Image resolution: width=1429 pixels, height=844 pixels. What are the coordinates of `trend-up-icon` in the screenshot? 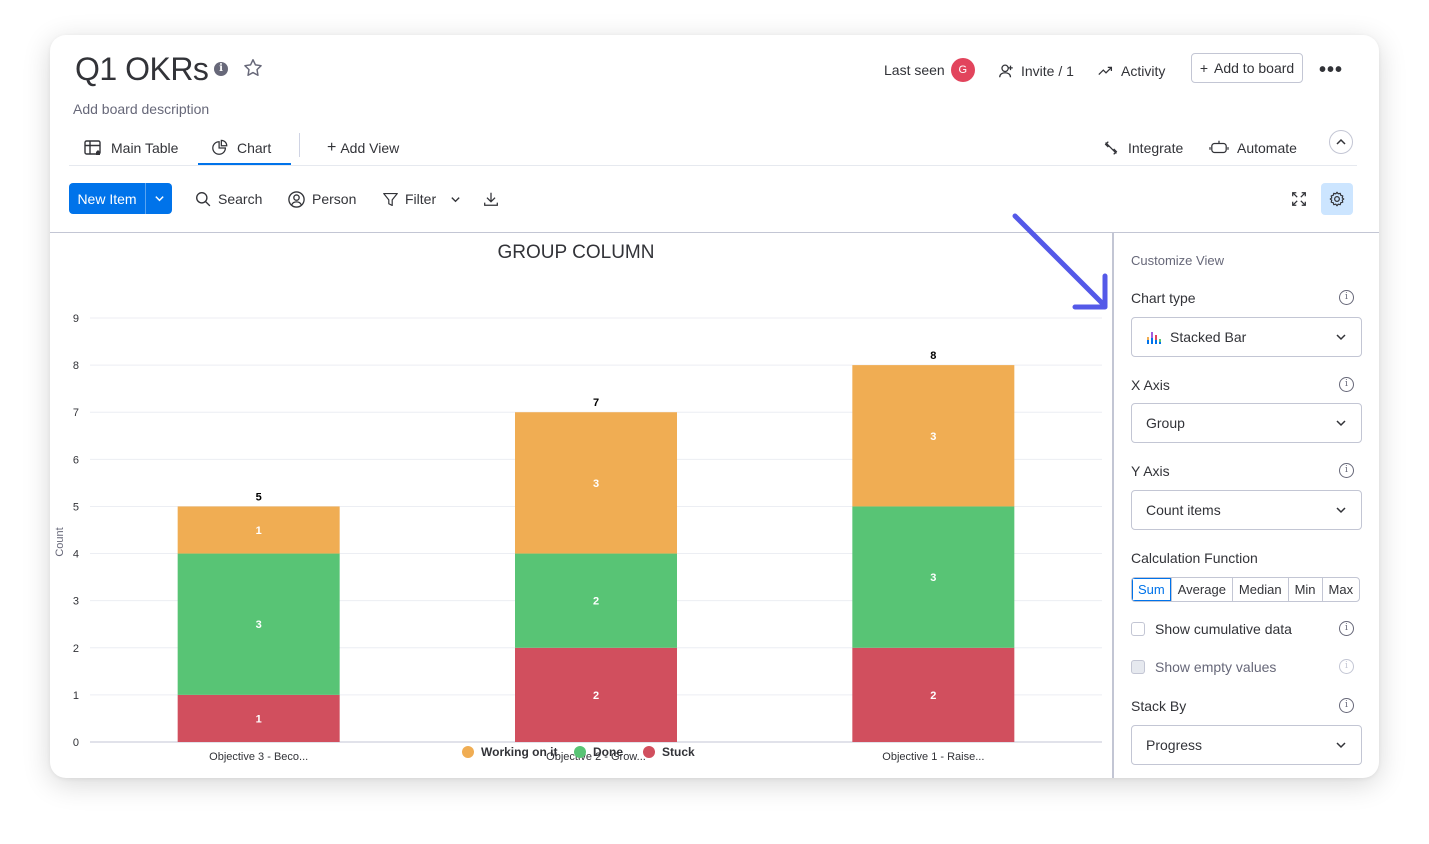 It's located at (1105, 71).